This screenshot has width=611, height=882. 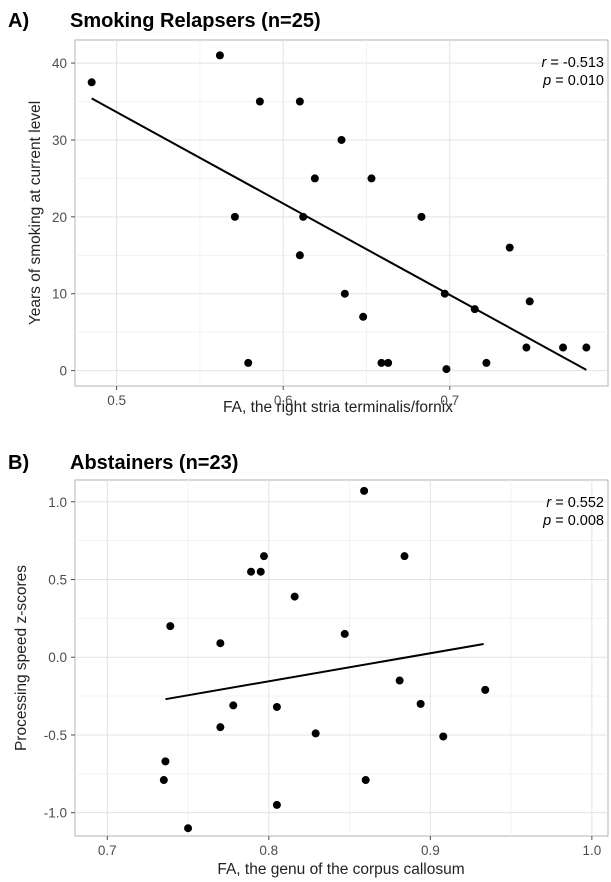 I want to click on p-value: = 0.008, so click(x=577, y=521).